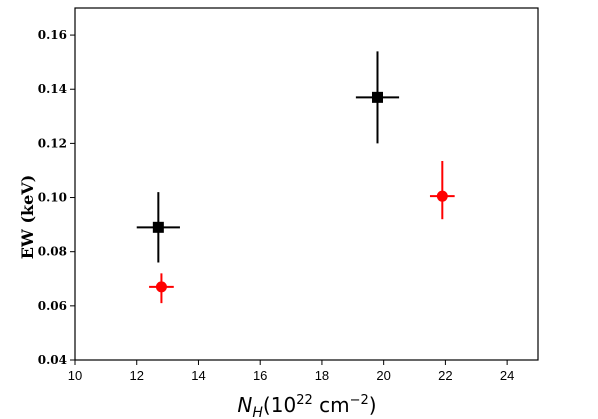 This screenshot has width=598, height=419. I want to click on x-tick-label: 24, so click(507, 375).